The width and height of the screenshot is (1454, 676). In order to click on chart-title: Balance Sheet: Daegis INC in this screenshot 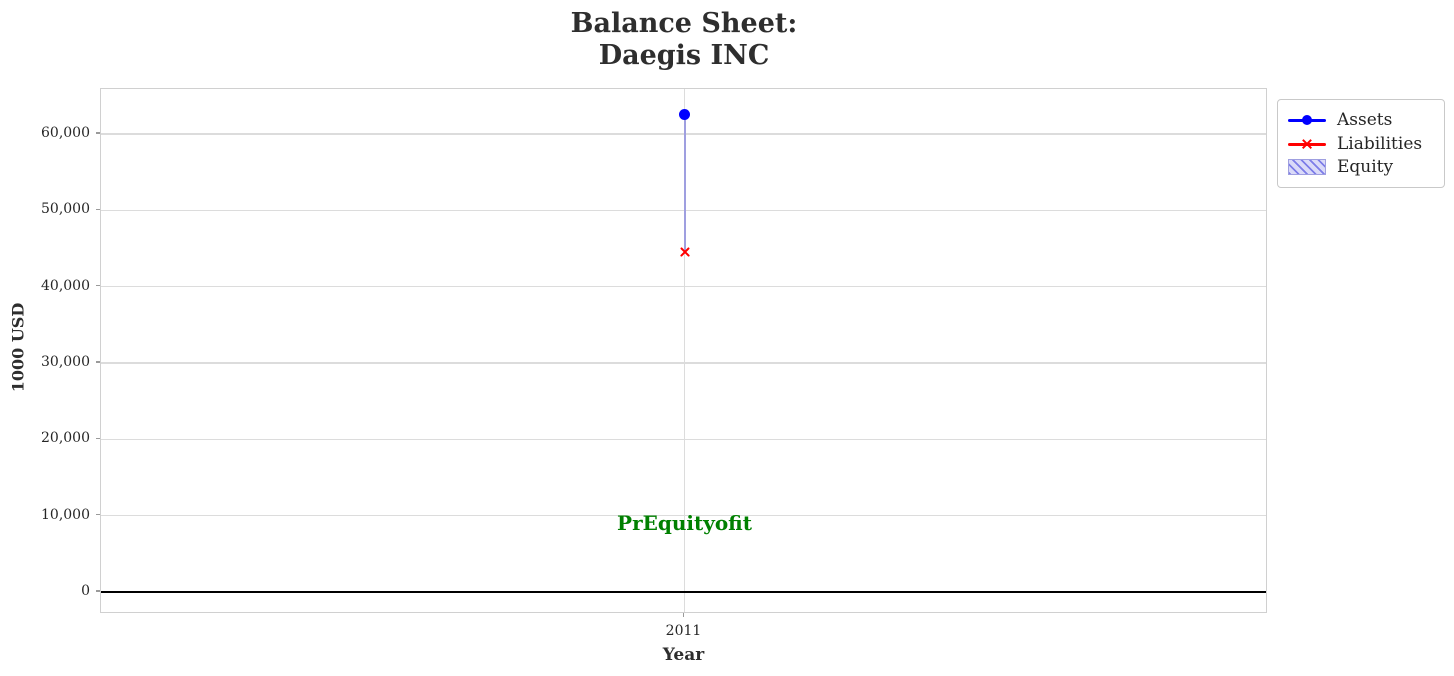, I will do `click(684, 39)`.